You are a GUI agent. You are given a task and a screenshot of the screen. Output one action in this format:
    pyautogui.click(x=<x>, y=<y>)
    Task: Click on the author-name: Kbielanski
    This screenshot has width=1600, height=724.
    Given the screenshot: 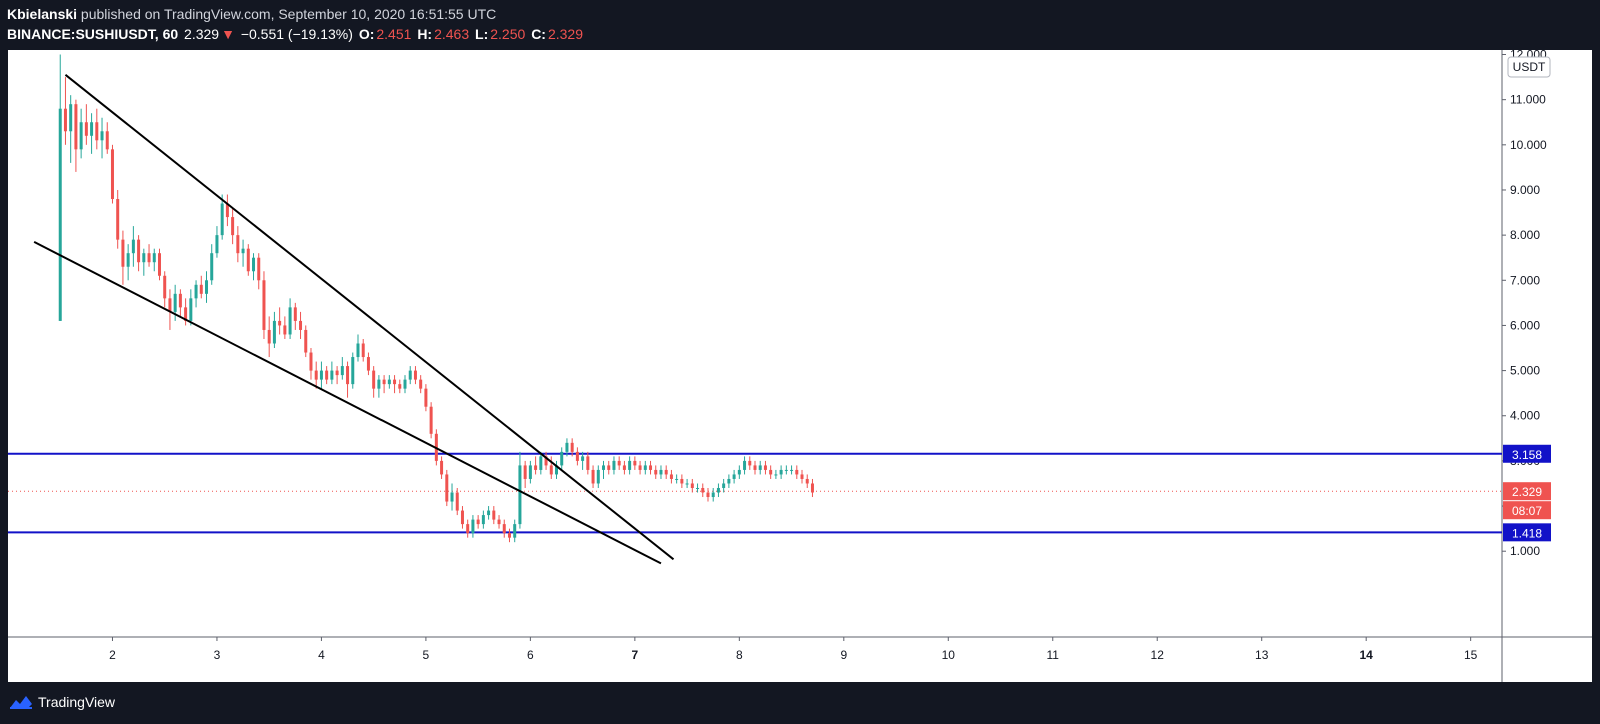 What is the action you would take?
    pyautogui.click(x=42, y=14)
    